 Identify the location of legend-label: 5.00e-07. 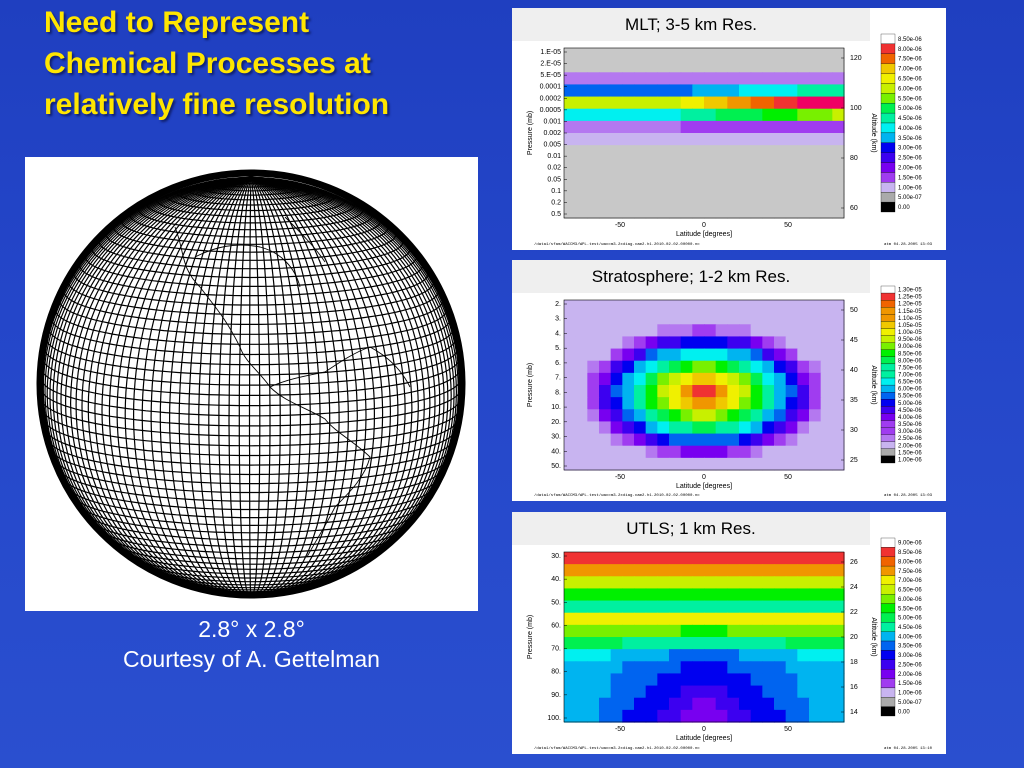
(910, 703).